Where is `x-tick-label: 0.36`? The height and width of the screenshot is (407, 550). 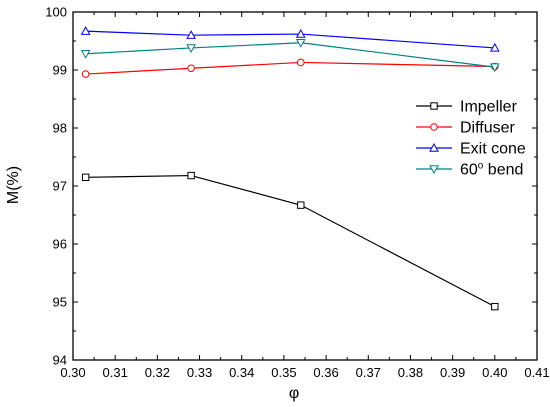
x-tick-label: 0.36 is located at coordinates (325, 372).